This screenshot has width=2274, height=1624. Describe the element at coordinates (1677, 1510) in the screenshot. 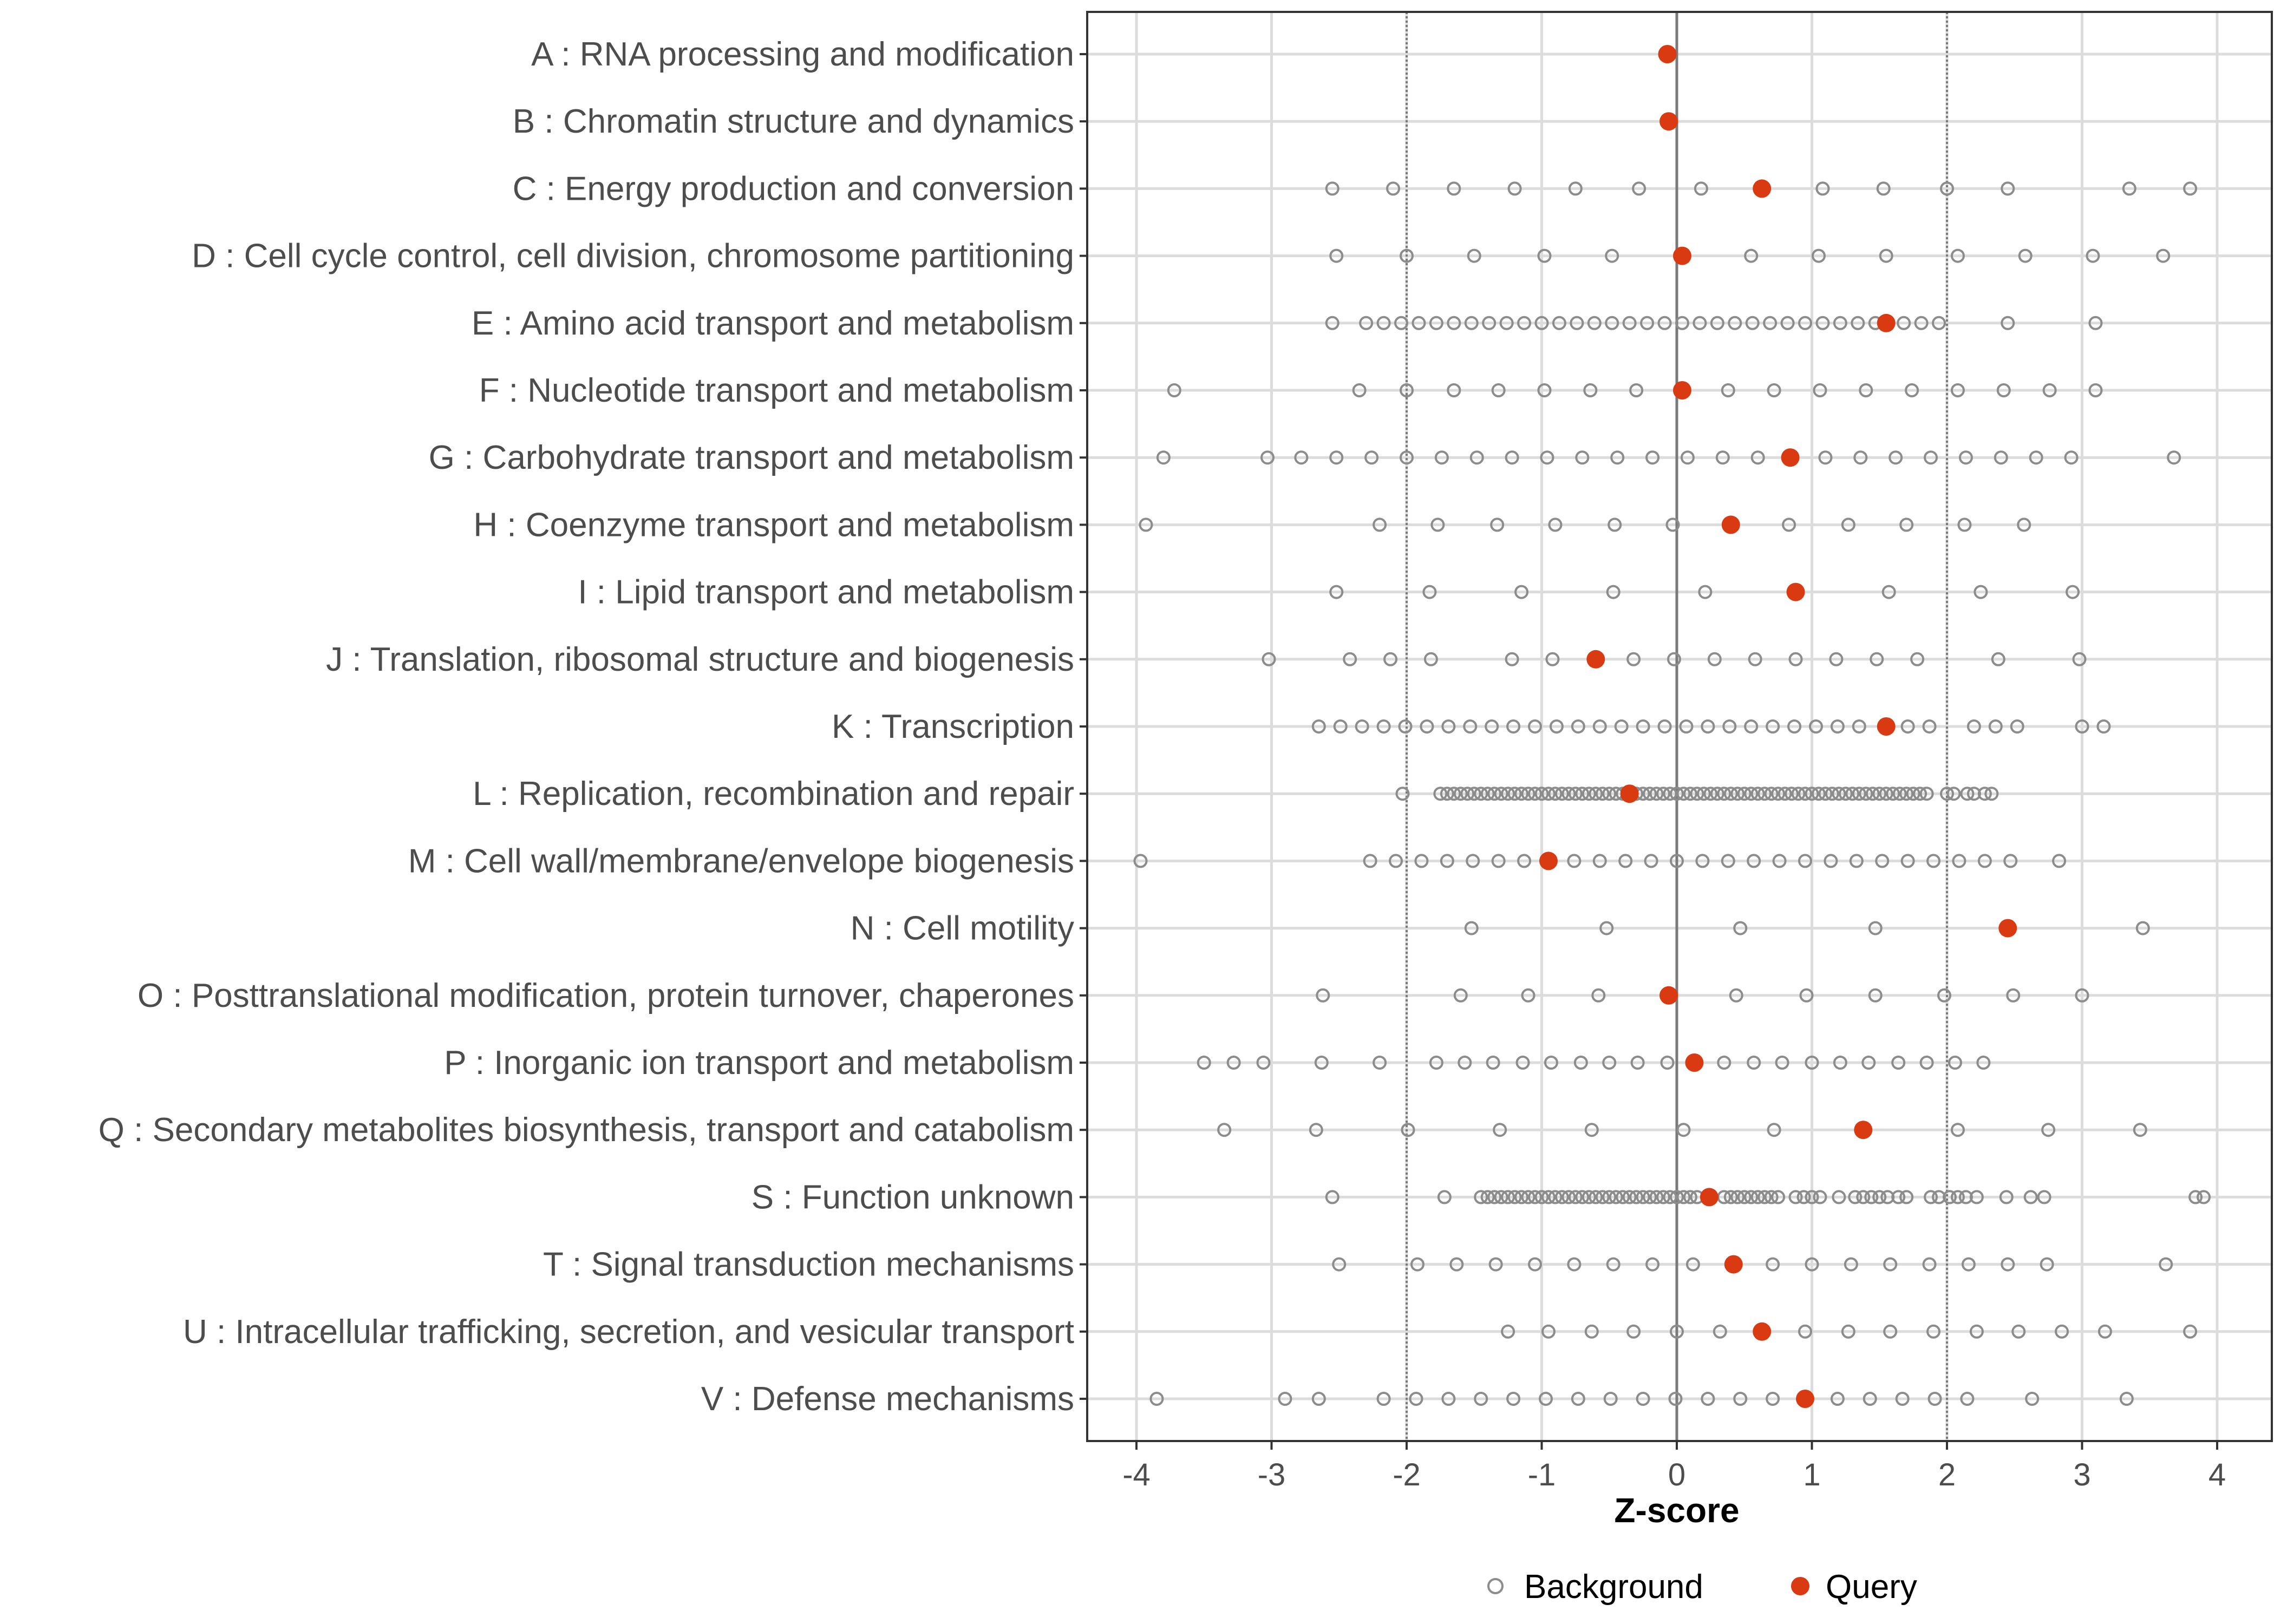

I see `x-axis-title: Z-score` at that location.